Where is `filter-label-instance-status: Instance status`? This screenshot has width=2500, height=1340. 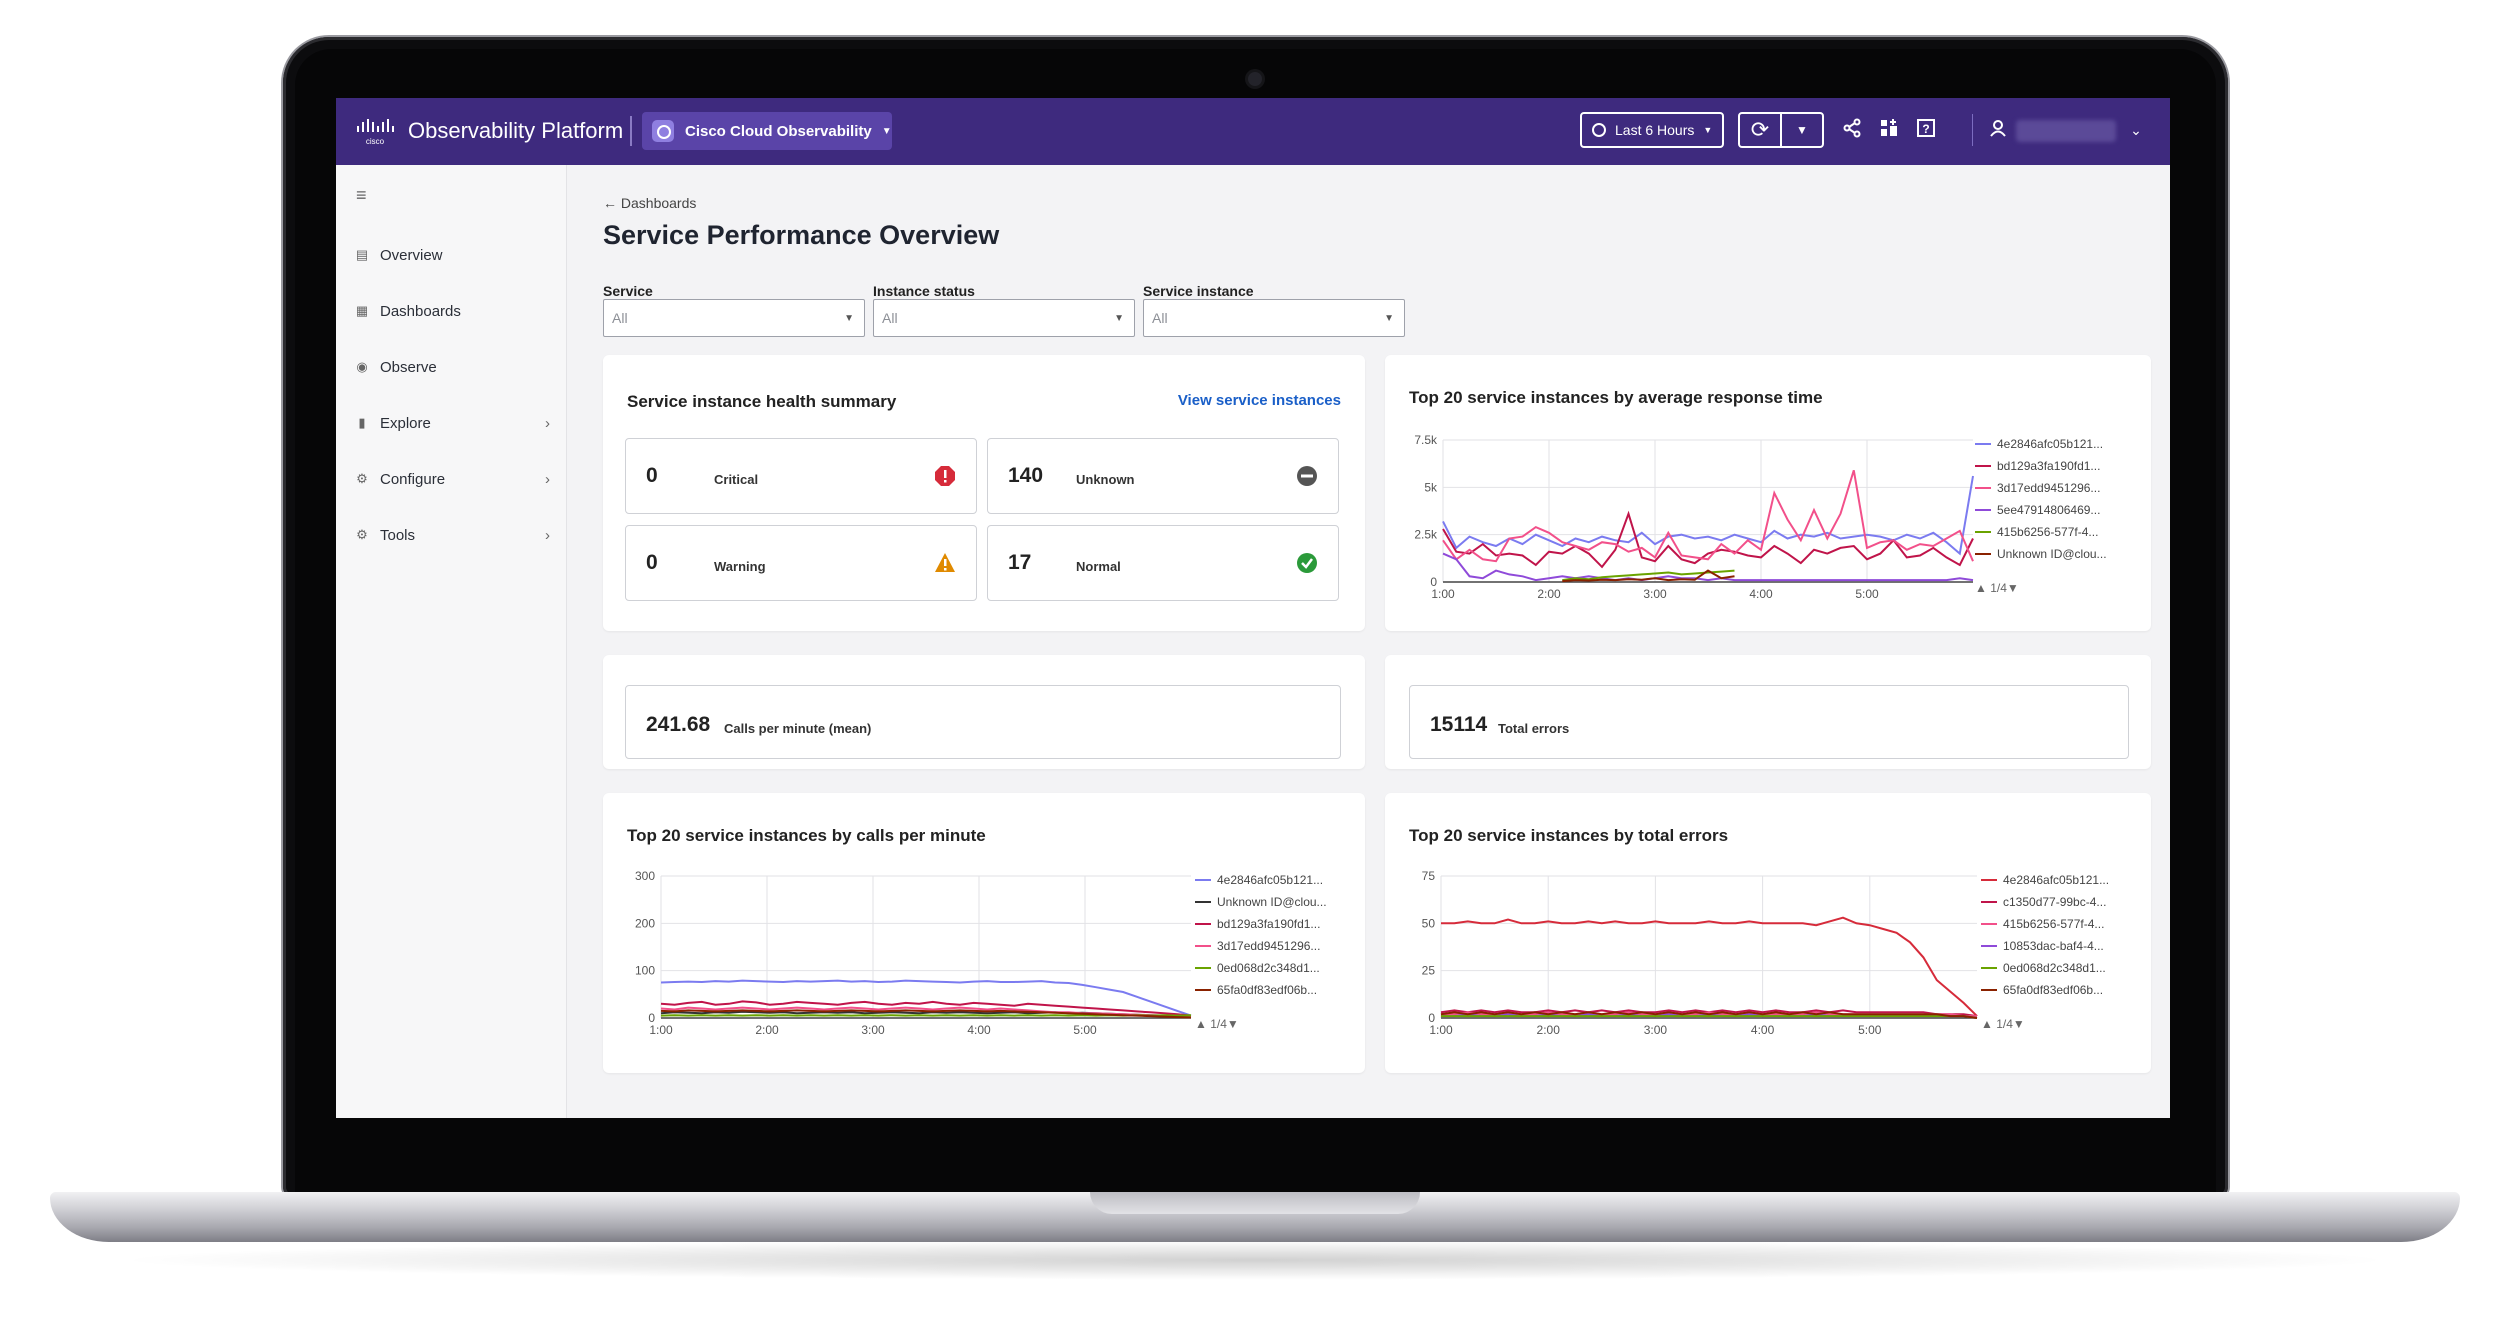
filter-label-instance-status: Instance status is located at coordinates (924, 291).